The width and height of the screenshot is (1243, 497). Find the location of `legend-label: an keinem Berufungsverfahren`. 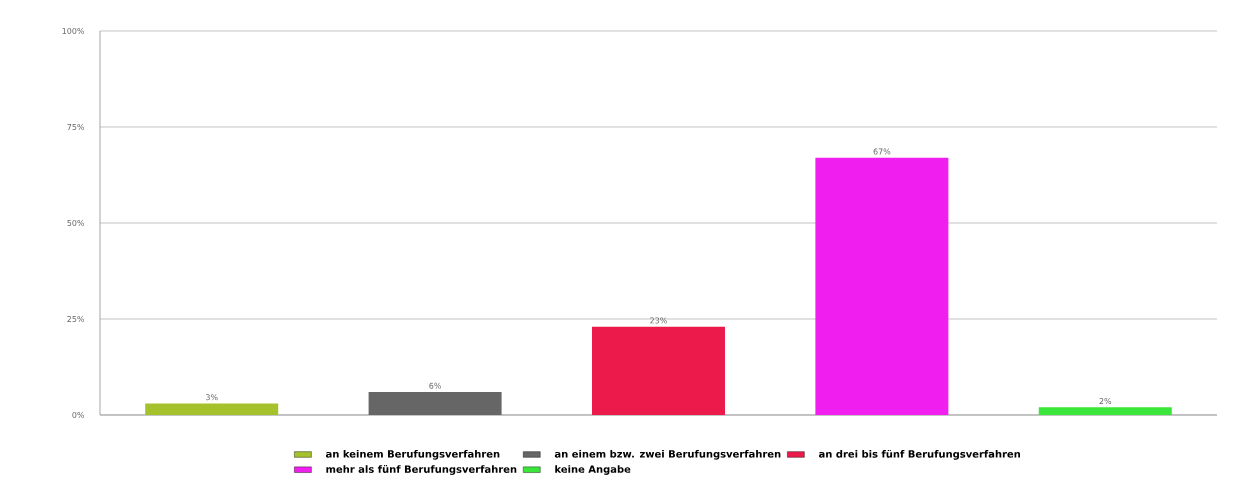

legend-label: an keinem Berufungsverfahren is located at coordinates (413, 454).